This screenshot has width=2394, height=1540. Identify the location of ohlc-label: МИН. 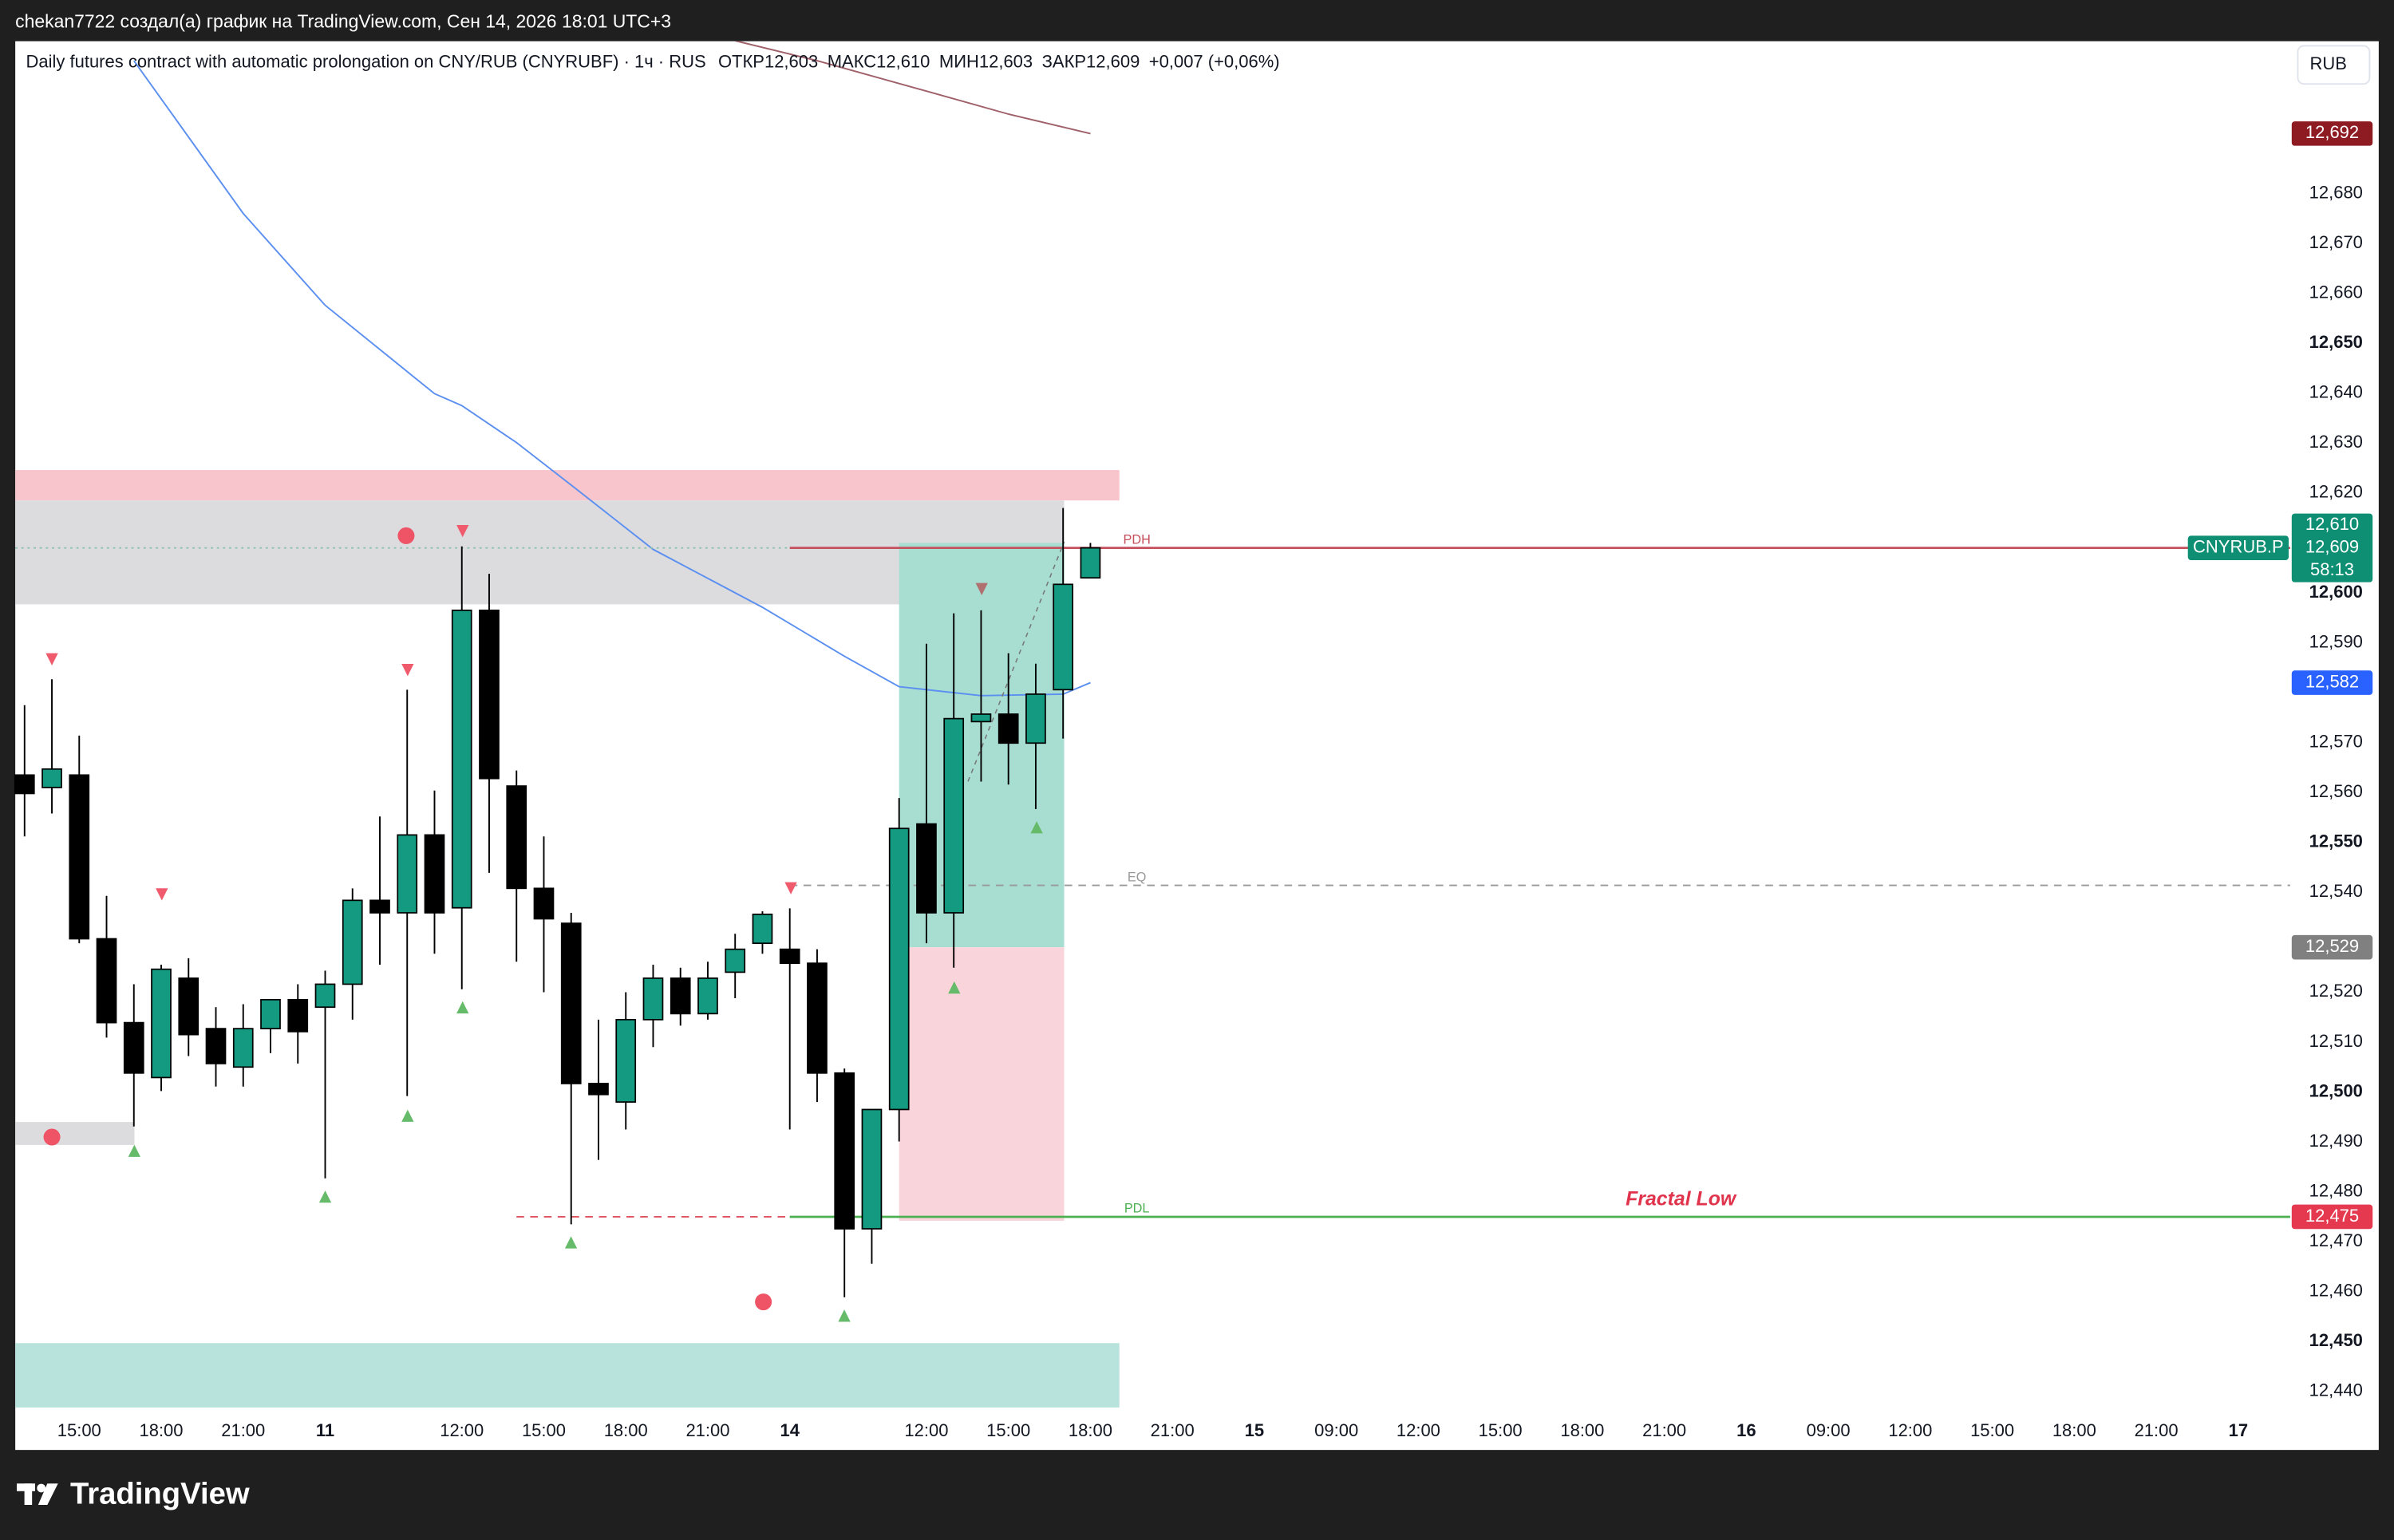
(959, 61).